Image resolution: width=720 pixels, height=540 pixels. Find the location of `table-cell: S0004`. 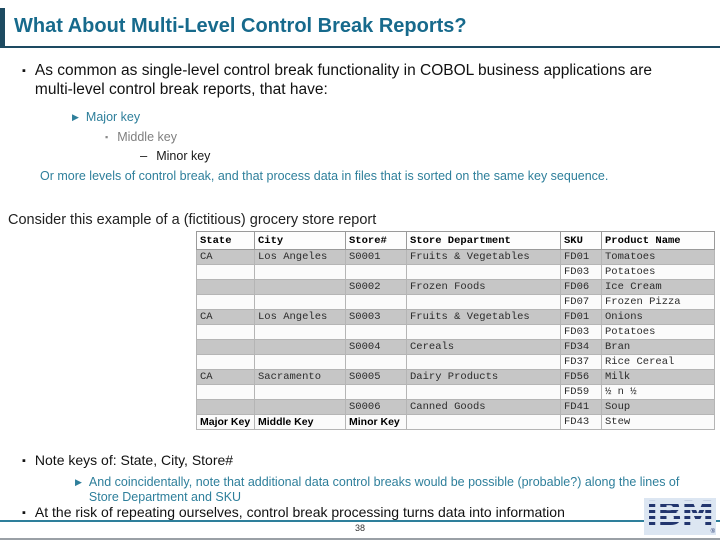

table-cell: S0004 is located at coordinates (376, 347).